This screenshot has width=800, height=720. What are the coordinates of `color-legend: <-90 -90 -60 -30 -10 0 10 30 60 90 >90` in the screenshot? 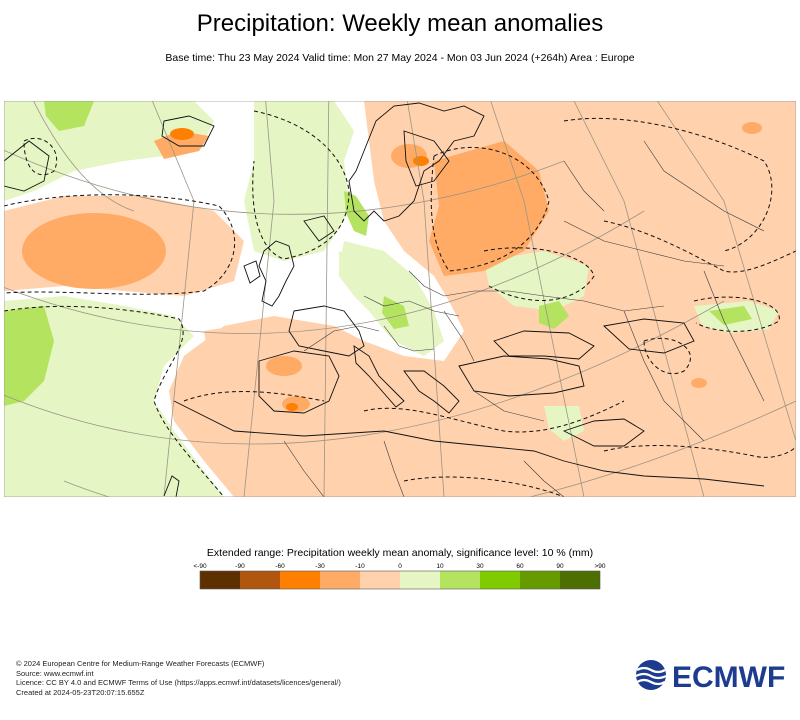 It's located at (399, 576).